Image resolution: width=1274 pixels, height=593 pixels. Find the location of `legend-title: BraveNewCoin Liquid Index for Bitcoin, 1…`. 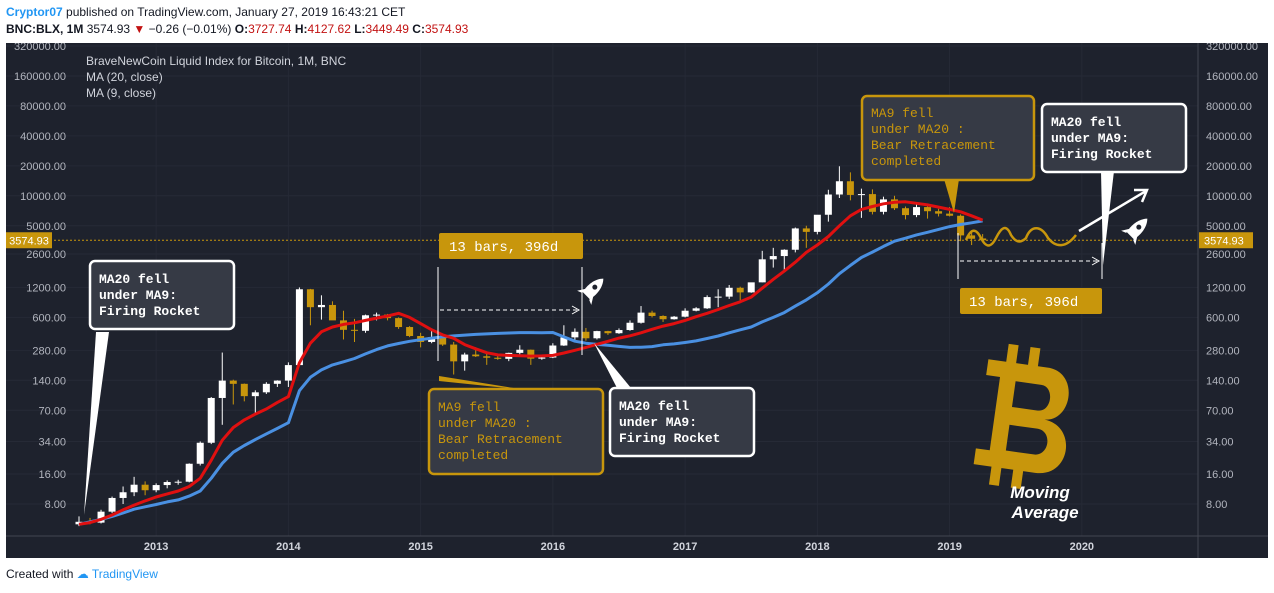

legend-title: BraveNewCoin Liquid Index for Bitcoin, 1… is located at coordinates (216, 61).